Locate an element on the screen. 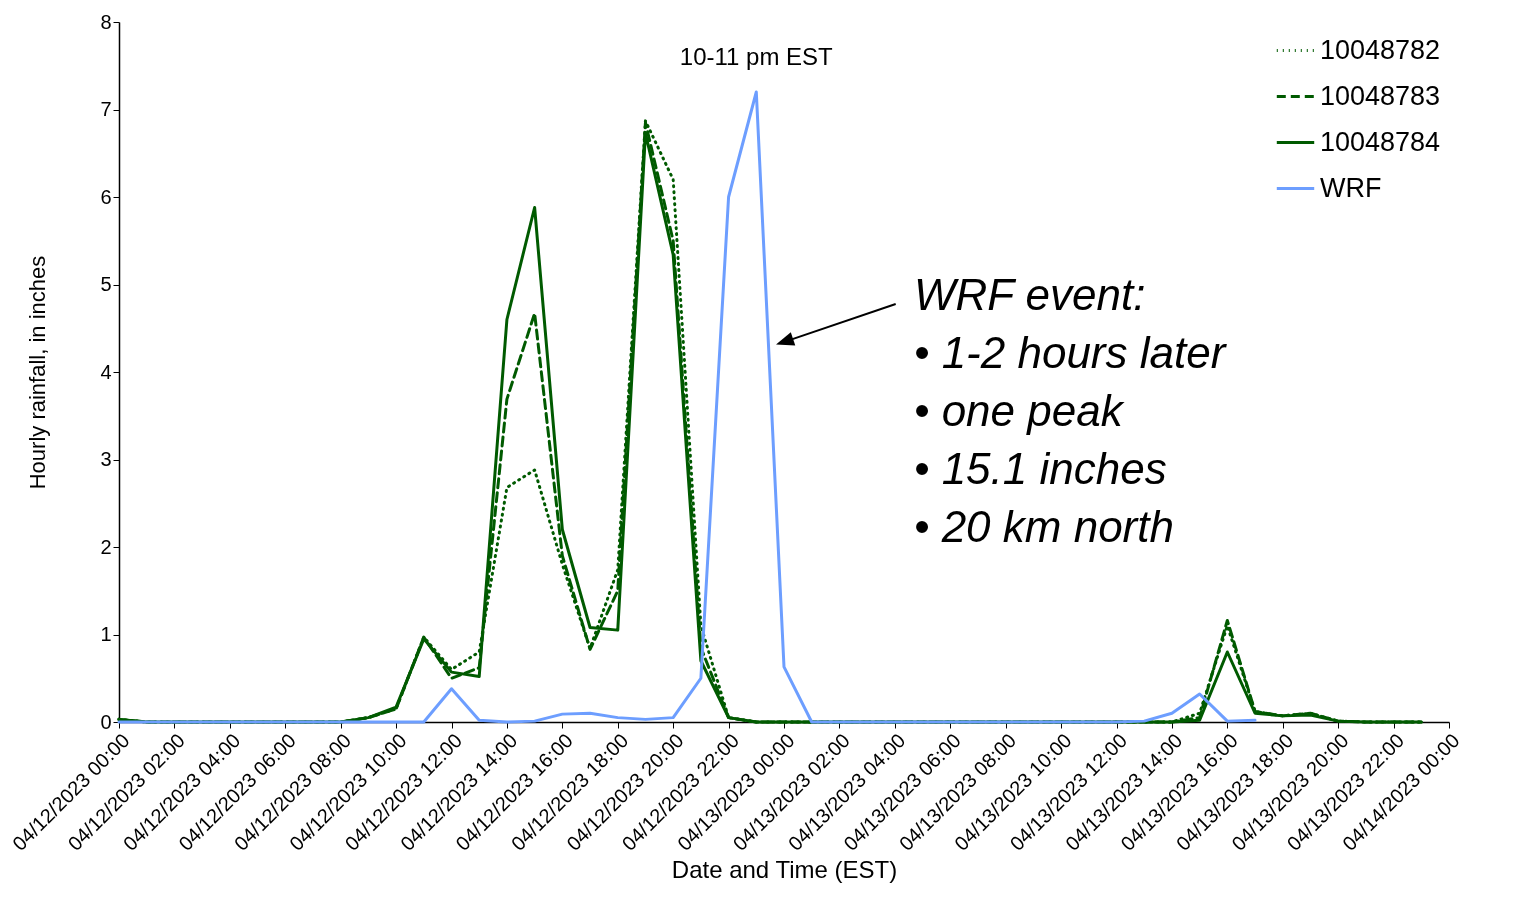 The image size is (1518, 923). annotation: • one peak is located at coordinates (1019, 410).